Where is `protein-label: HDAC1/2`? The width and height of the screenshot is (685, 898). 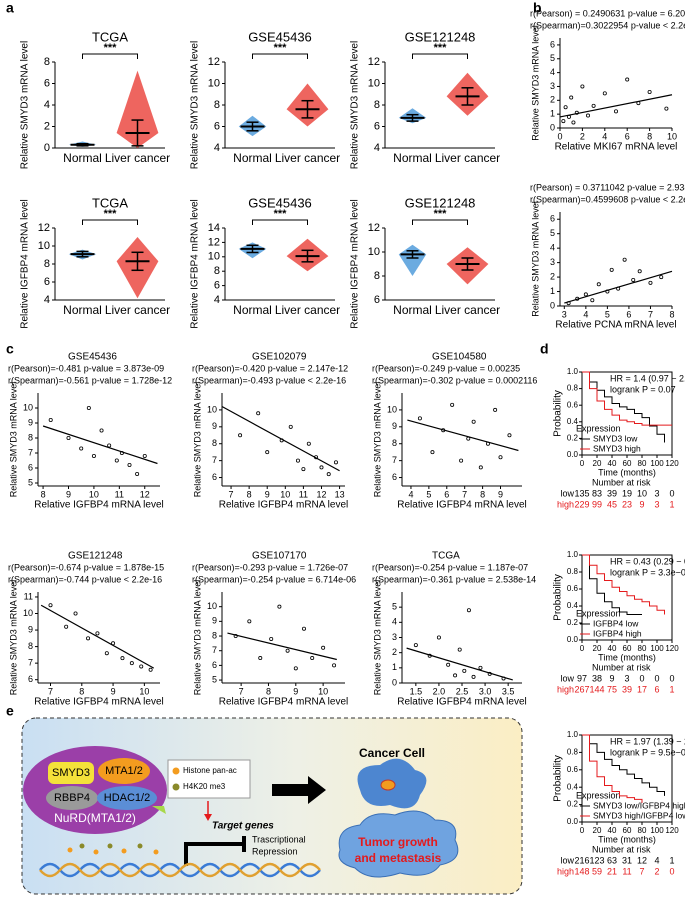 protein-label: HDAC1/2 is located at coordinates (127, 798).